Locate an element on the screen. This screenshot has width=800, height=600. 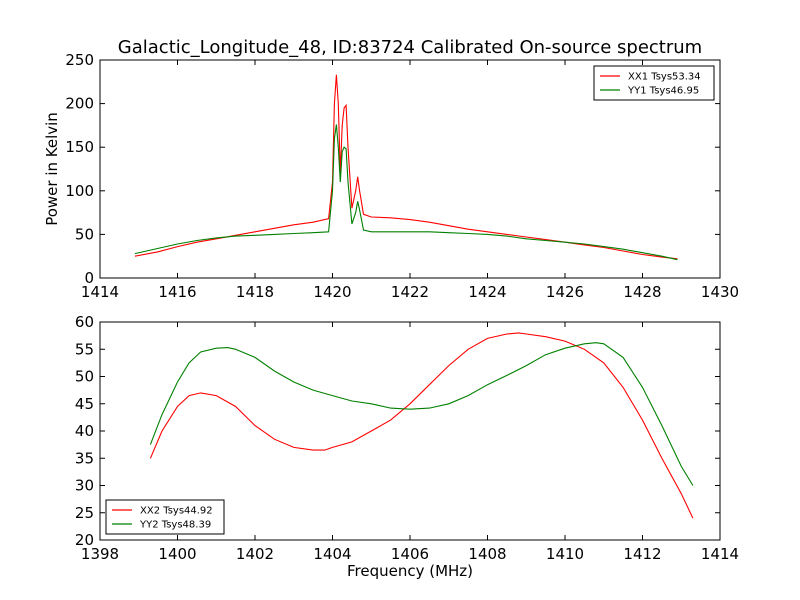
legend-entry: XX2 Tsys44.92 is located at coordinates (176, 511).